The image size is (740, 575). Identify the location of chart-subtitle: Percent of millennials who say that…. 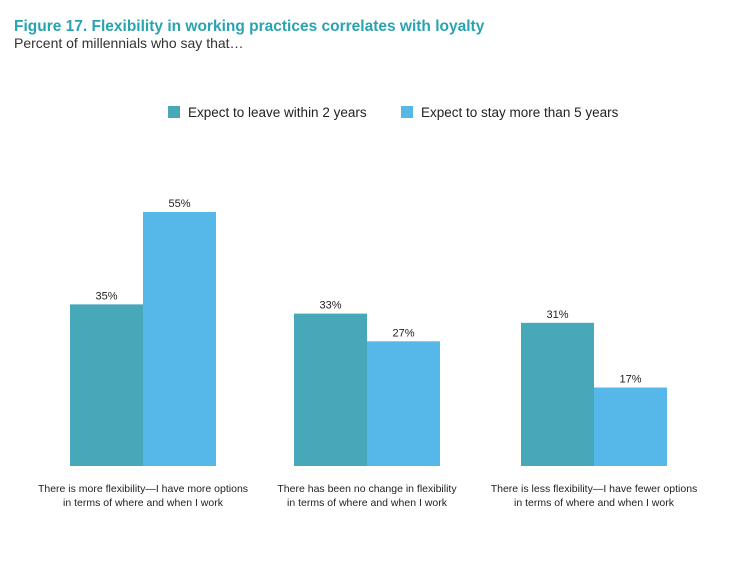
(129, 43).